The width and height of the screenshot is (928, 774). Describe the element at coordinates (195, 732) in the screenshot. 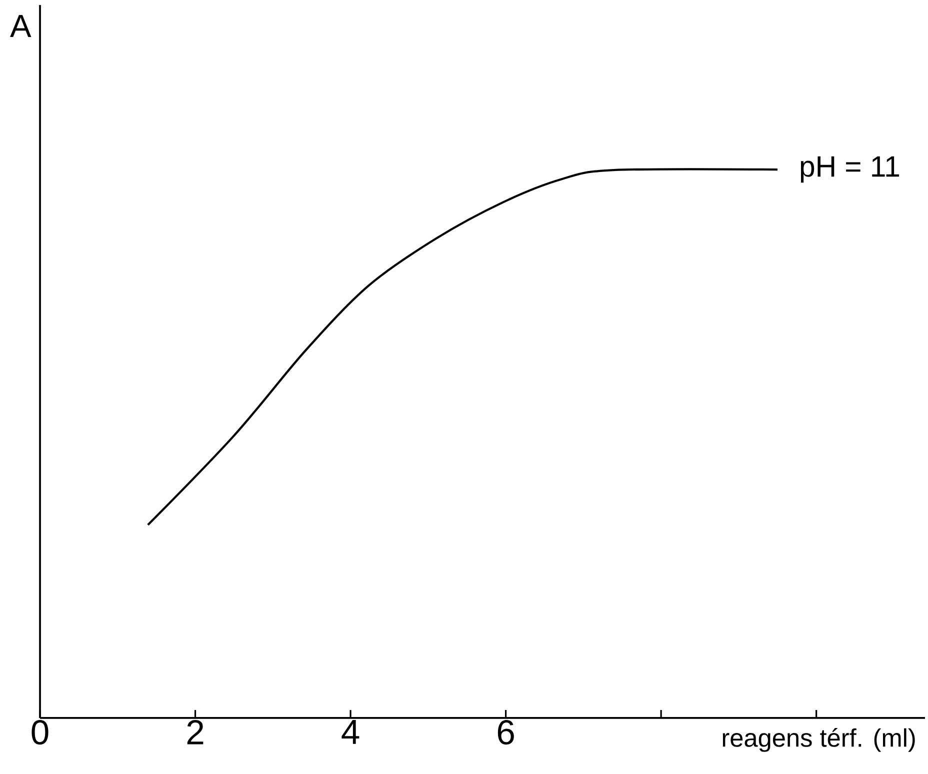

I see `x-tick-label: 2` at that location.